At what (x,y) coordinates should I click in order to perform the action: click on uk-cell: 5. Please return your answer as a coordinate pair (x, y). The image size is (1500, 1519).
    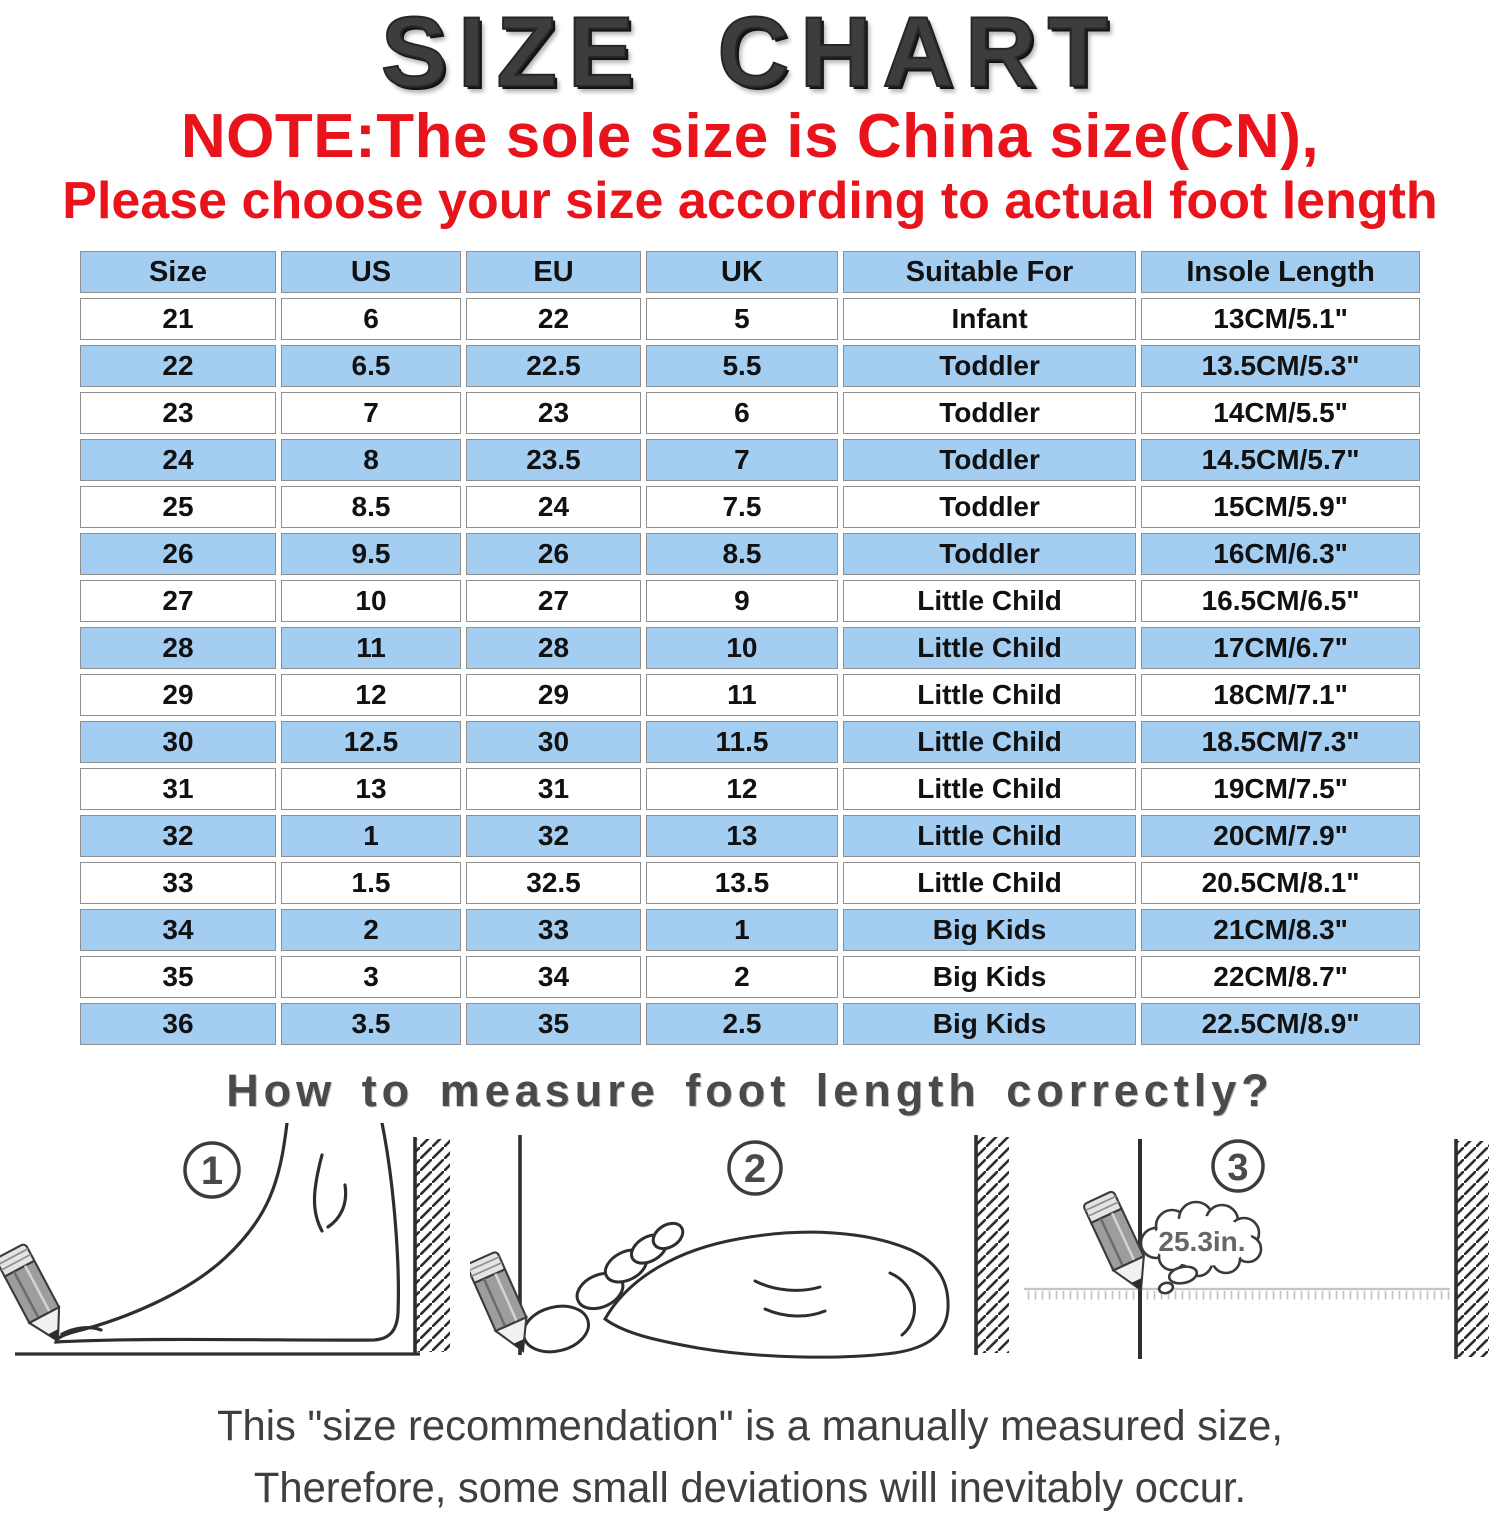
    Looking at the image, I should click on (741, 319).